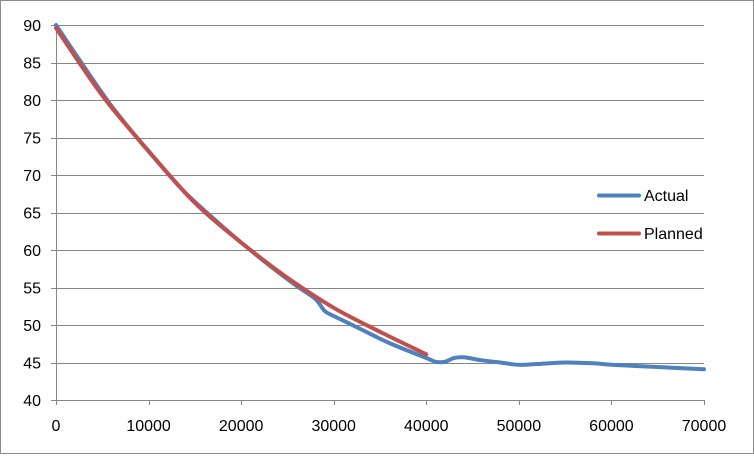 The image size is (754, 458). What do you see at coordinates (32, 251) in the screenshot?
I see `y-tick-label-60: 60` at bounding box center [32, 251].